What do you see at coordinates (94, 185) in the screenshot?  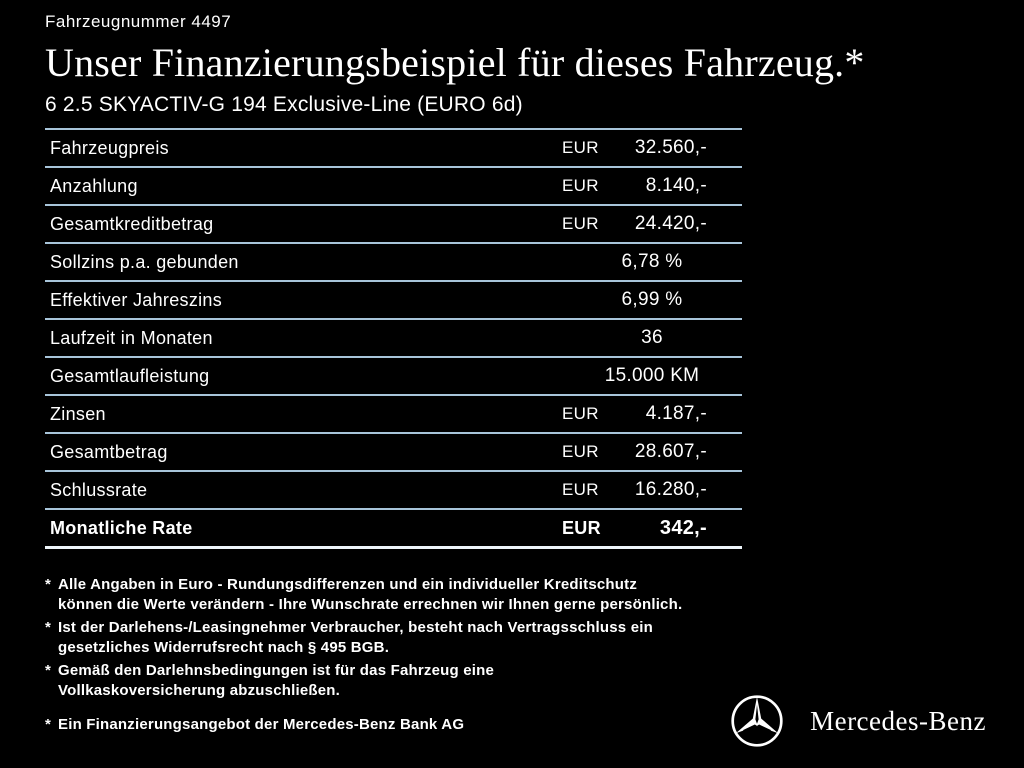 I see `row-label: Anzahlung` at bounding box center [94, 185].